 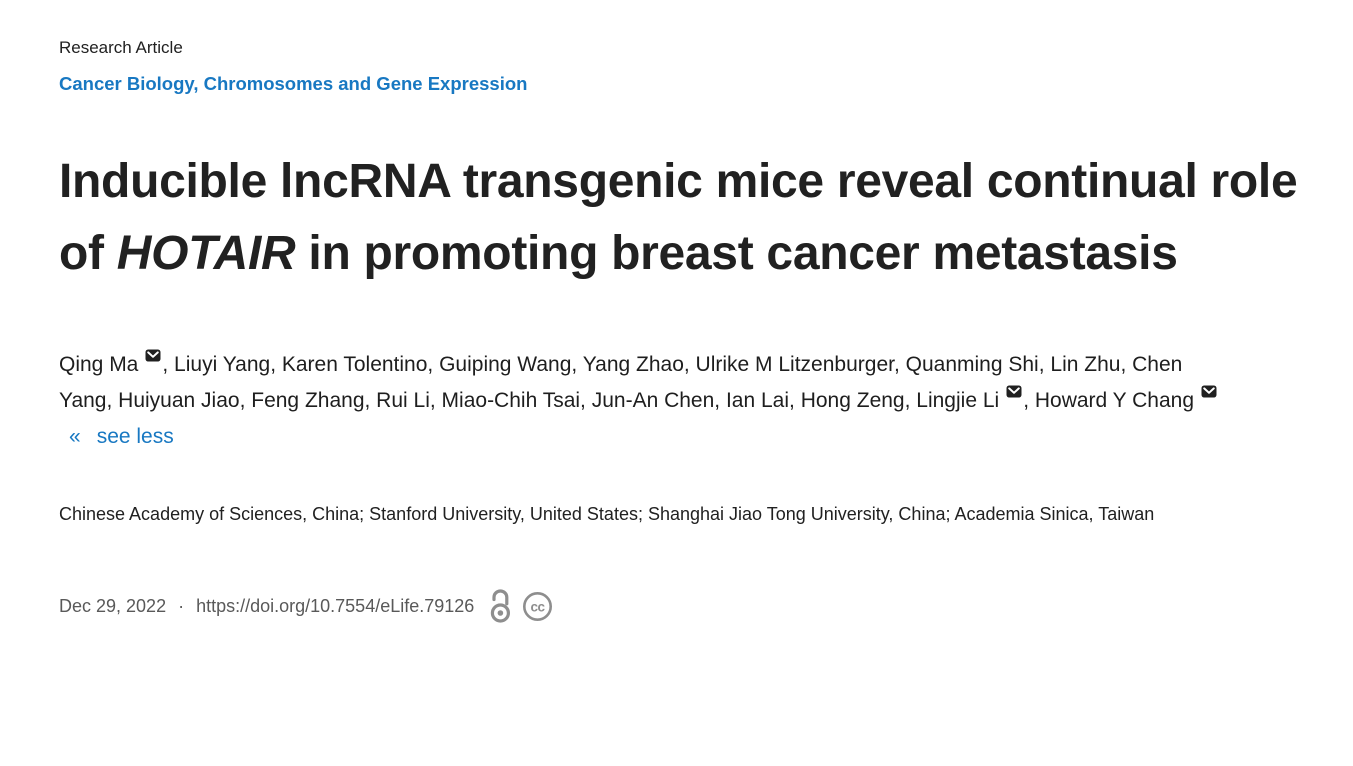 What do you see at coordinates (308, 400) in the screenshot?
I see `author-name: Feng Zhang` at bounding box center [308, 400].